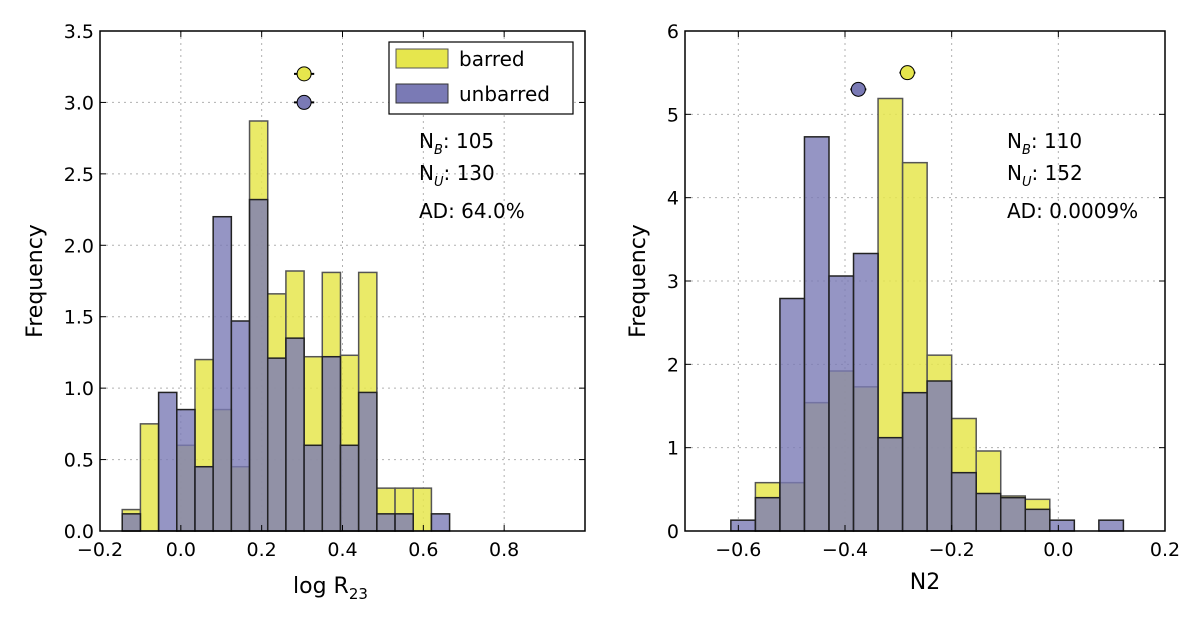  What do you see at coordinates (1072, 211) in the screenshot?
I see `annotation-ad: AD: 0.0009%` at bounding box center [1072, 211].